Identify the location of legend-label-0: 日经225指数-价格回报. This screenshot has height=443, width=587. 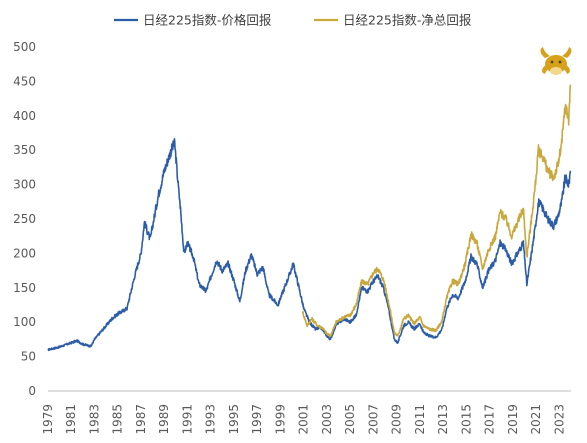
(207, 20).